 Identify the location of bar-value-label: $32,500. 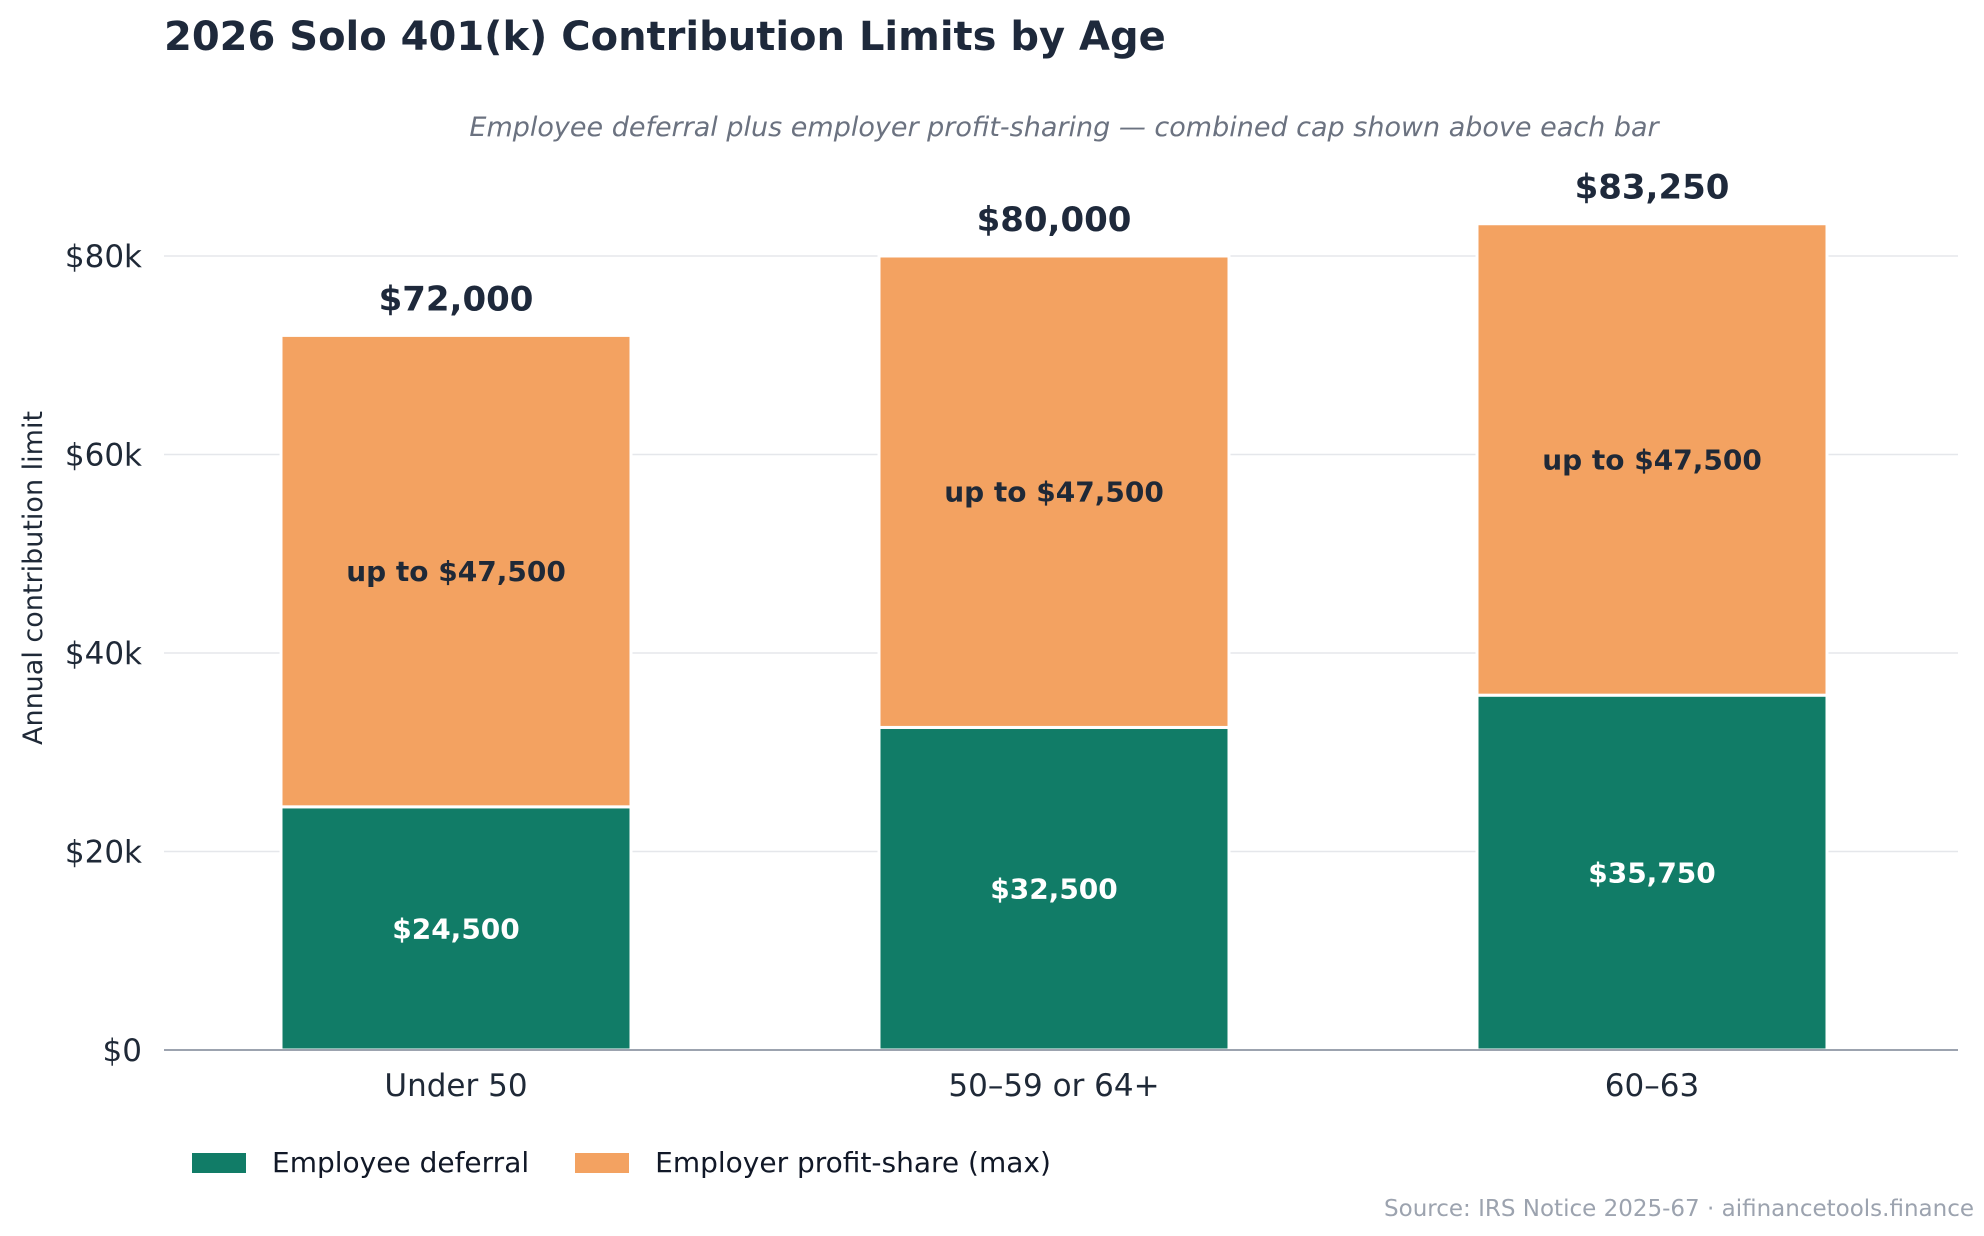
(1054, 889).